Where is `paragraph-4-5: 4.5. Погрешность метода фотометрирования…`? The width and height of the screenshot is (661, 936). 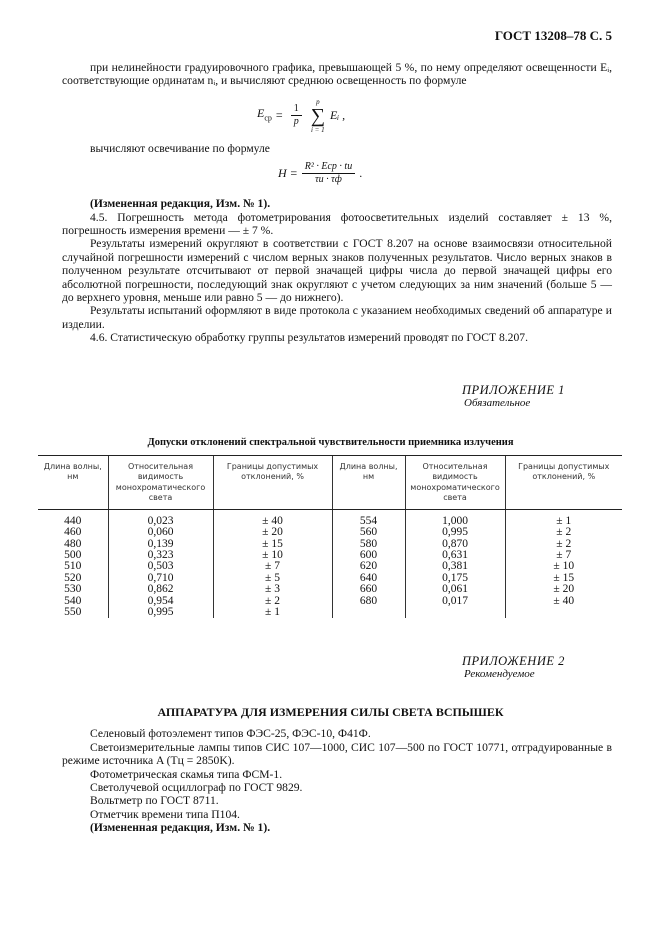
paragraph-4-5: 4.5. Погрешность метода фотометрирования… is located at coordinates (337, 224).